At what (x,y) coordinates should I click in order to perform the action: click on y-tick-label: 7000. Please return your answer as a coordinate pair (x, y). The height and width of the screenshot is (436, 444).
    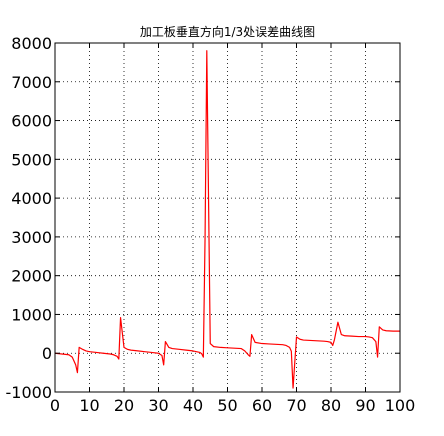
    Looking at the image, I should click on (31, 82).